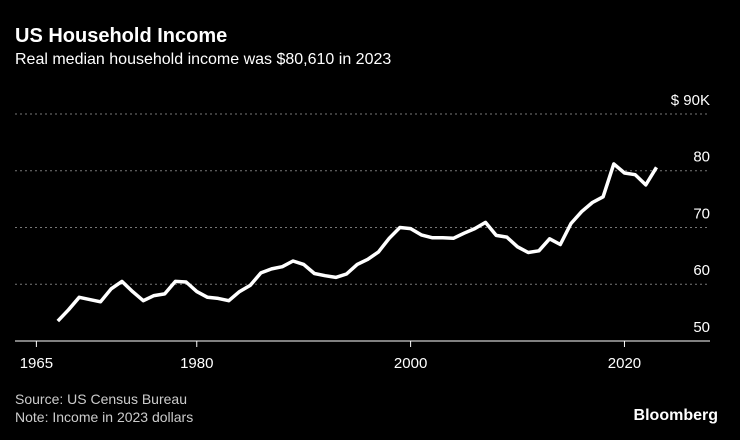  Describe the element at coordinates (701, 270) in the screenshot. I see `y-tick-label: 60` at that location.